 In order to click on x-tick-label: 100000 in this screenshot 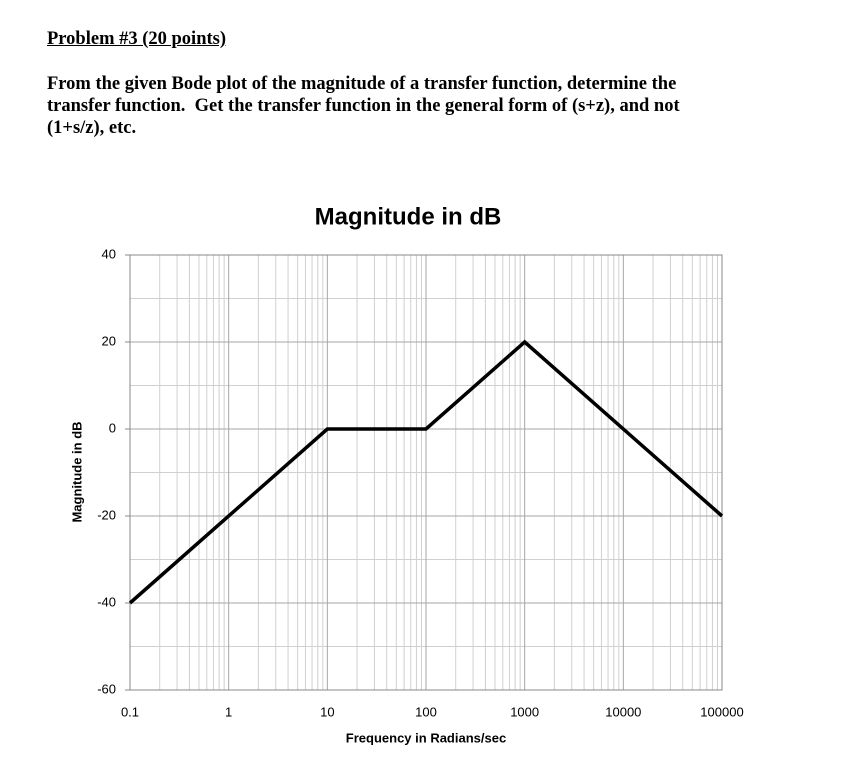, I will do `click(721, 711)`.